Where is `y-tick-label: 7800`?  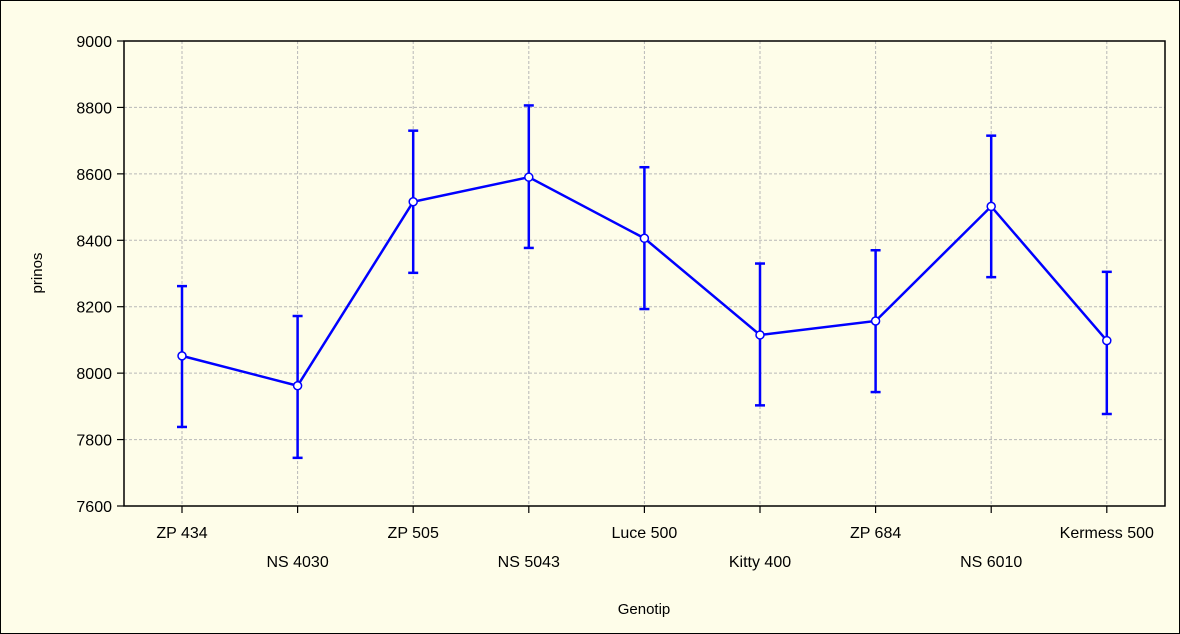 y-tick-label: 7800 is located at coordinates (94, 441).